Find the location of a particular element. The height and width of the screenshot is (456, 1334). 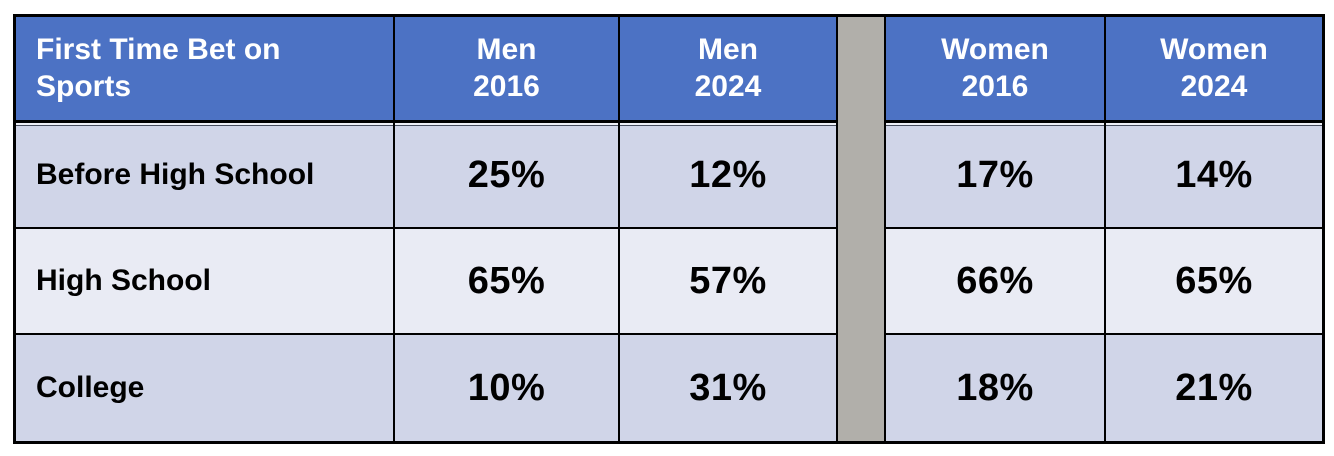

column-header-men-2016: Men 2016 is located at coordinates (507, 70).